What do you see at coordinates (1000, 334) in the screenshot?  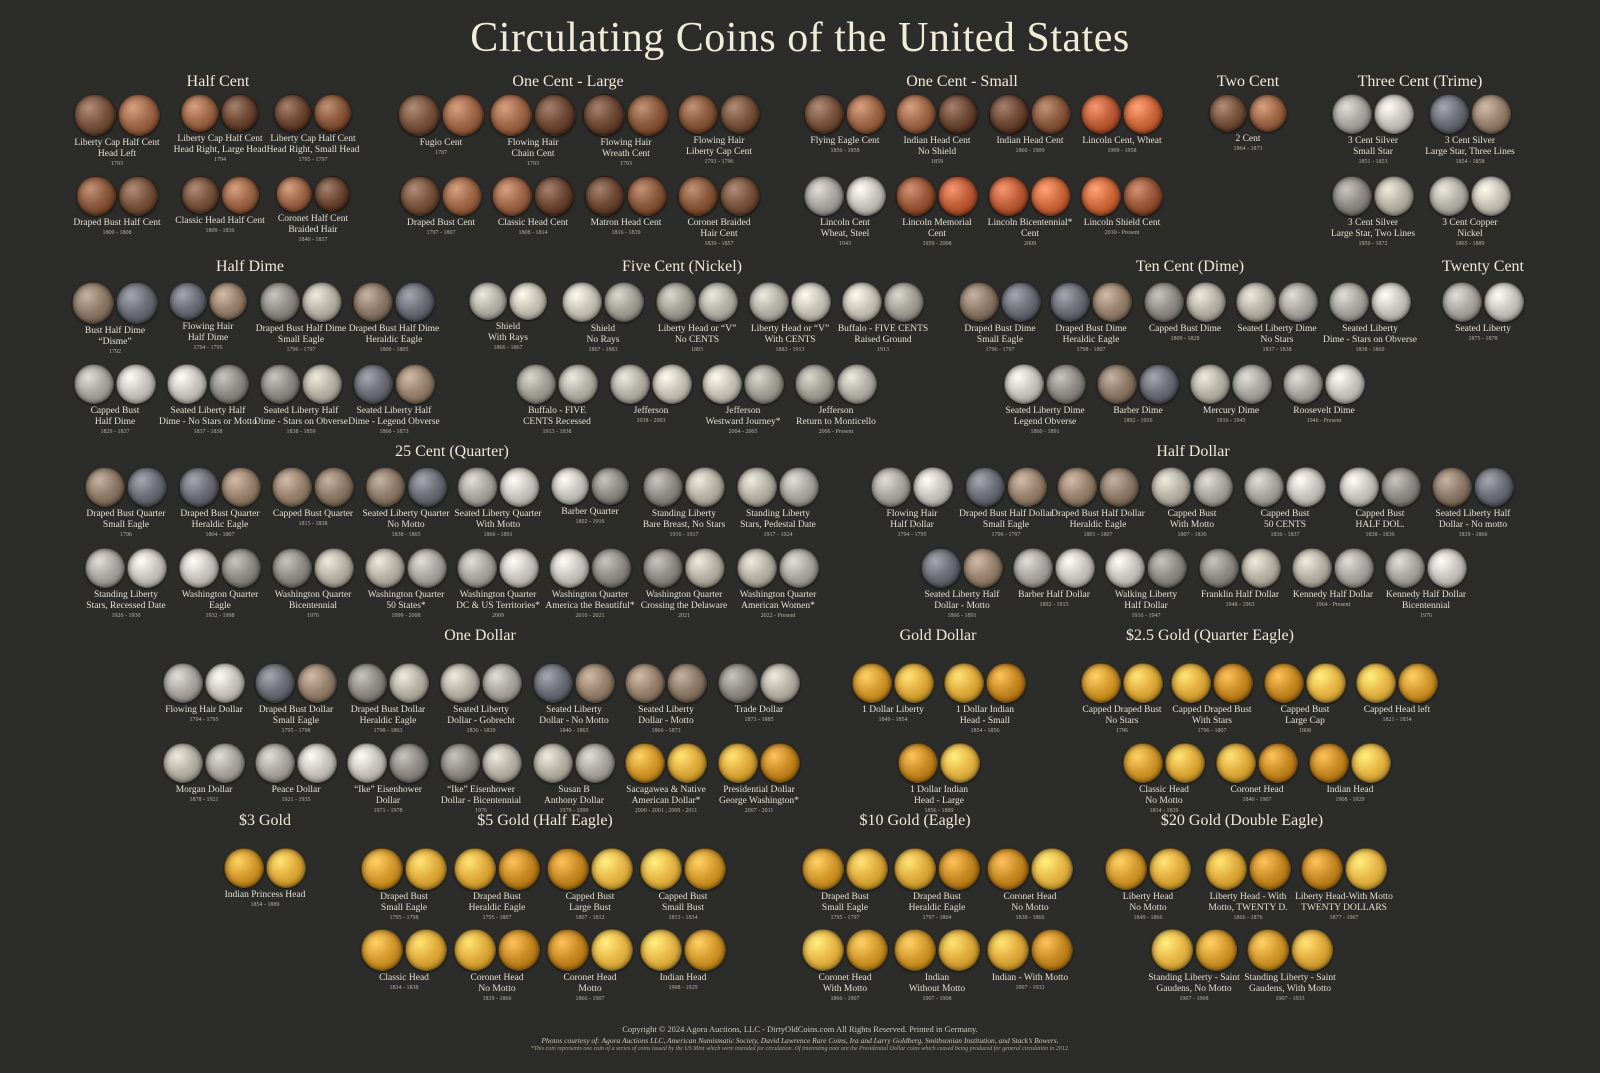 I see `coin-type-label: Draped Bust Dime Small Eagle` at bounding box center [1000, 334].